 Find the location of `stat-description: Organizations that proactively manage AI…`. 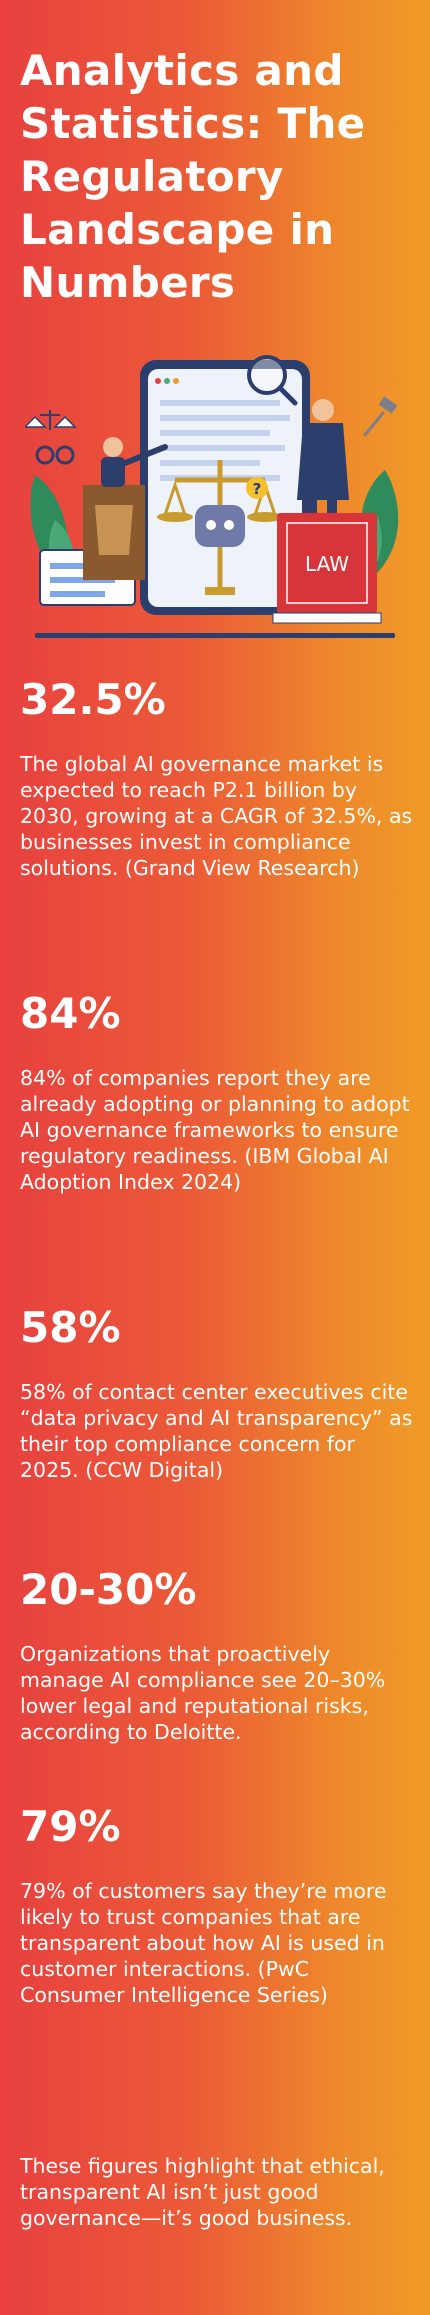

stat-description: Organizations that proactively manage AI… is located at coordinates (203, 1693).